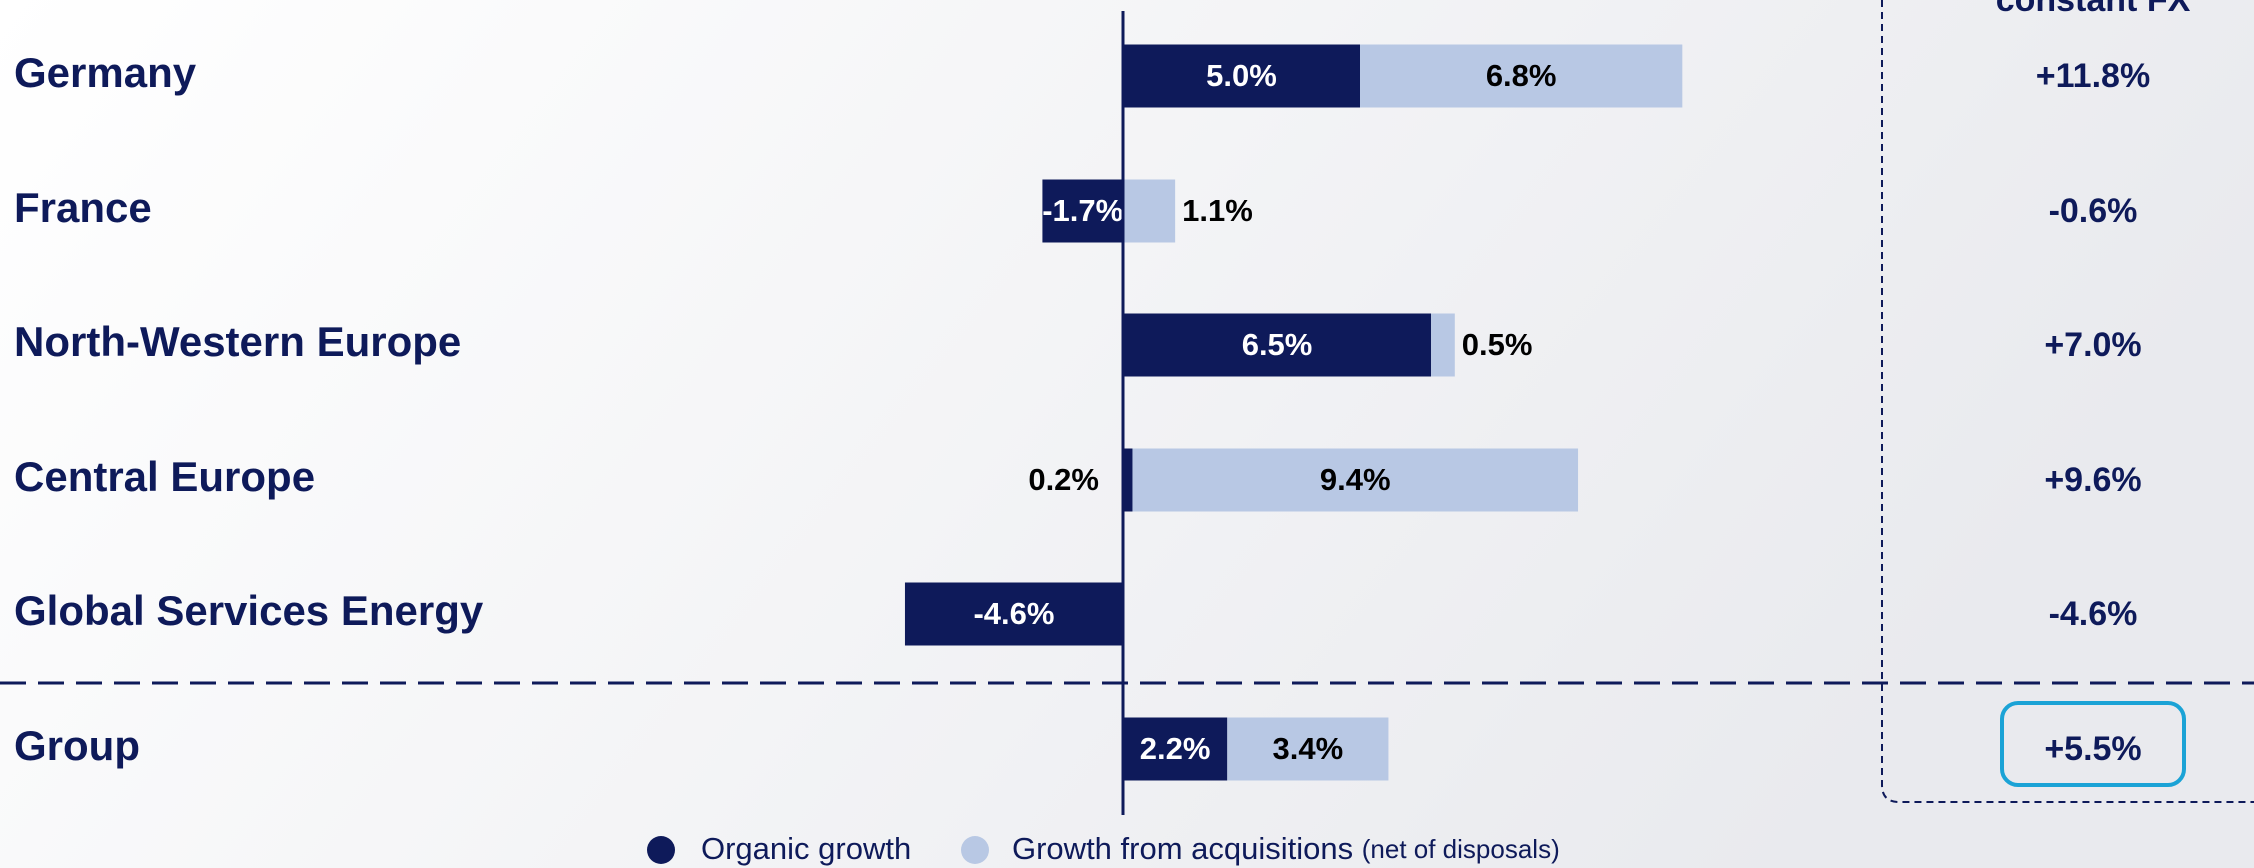 The height and width of the screenshot is (868, 2254). Describe the element at coordinates (83, 207) in the screenshot. I see `category-label: France` at that location.